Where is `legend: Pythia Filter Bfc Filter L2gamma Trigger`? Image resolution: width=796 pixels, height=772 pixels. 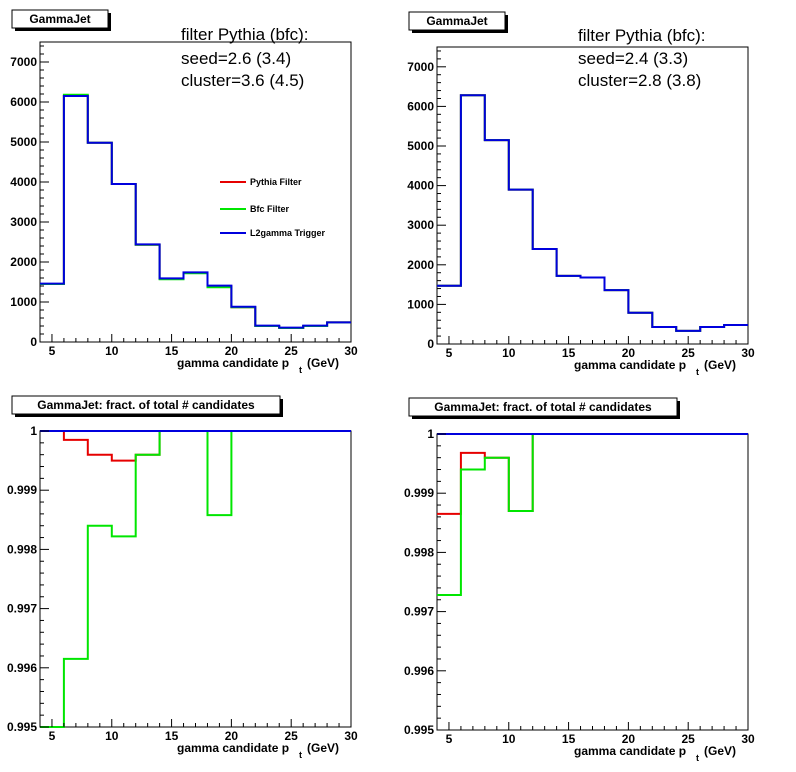
legend: Pythia Filter Bfc Filter L2gamma Trigger is located at coordinates (273, 207).